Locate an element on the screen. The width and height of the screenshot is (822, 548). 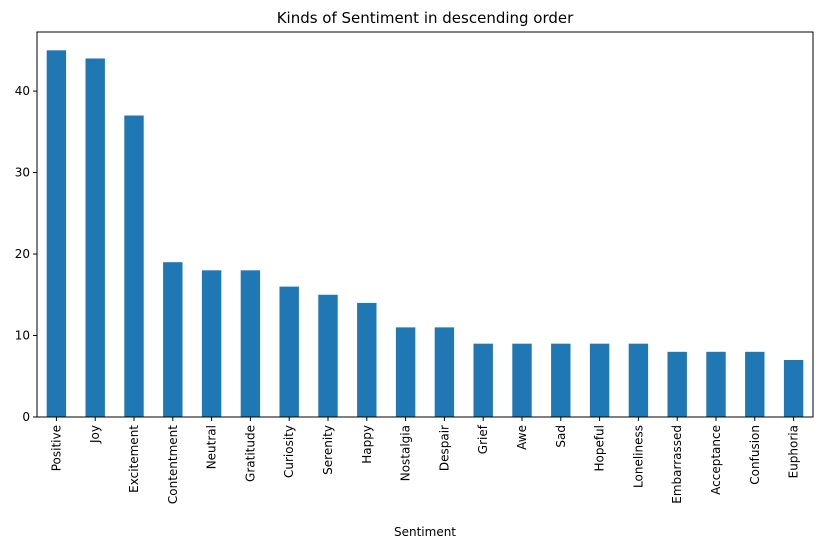
bar-curiosity is located at coordinates (289, 351).